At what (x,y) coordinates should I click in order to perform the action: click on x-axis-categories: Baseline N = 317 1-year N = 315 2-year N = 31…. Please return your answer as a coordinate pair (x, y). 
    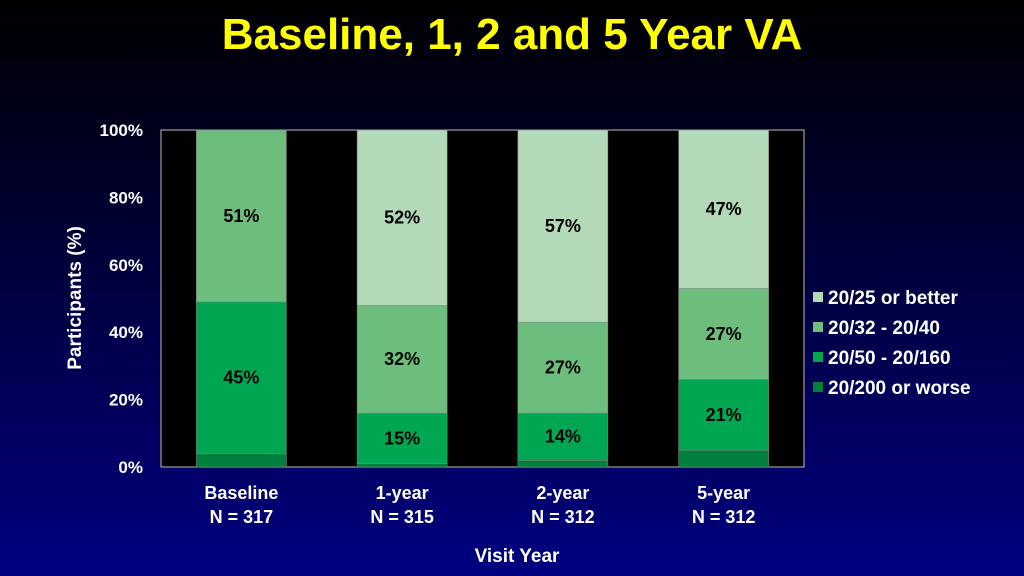
    Looking at the image, I should click on (479, 505).